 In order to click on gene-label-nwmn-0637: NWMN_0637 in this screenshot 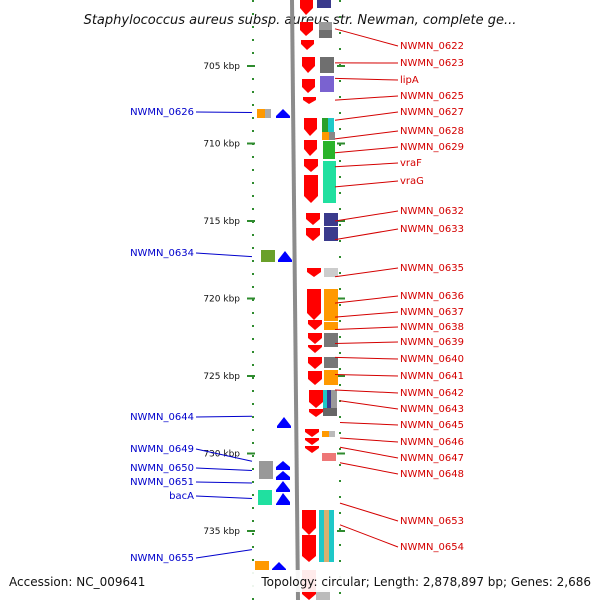, I will do `click(432, 312)`.